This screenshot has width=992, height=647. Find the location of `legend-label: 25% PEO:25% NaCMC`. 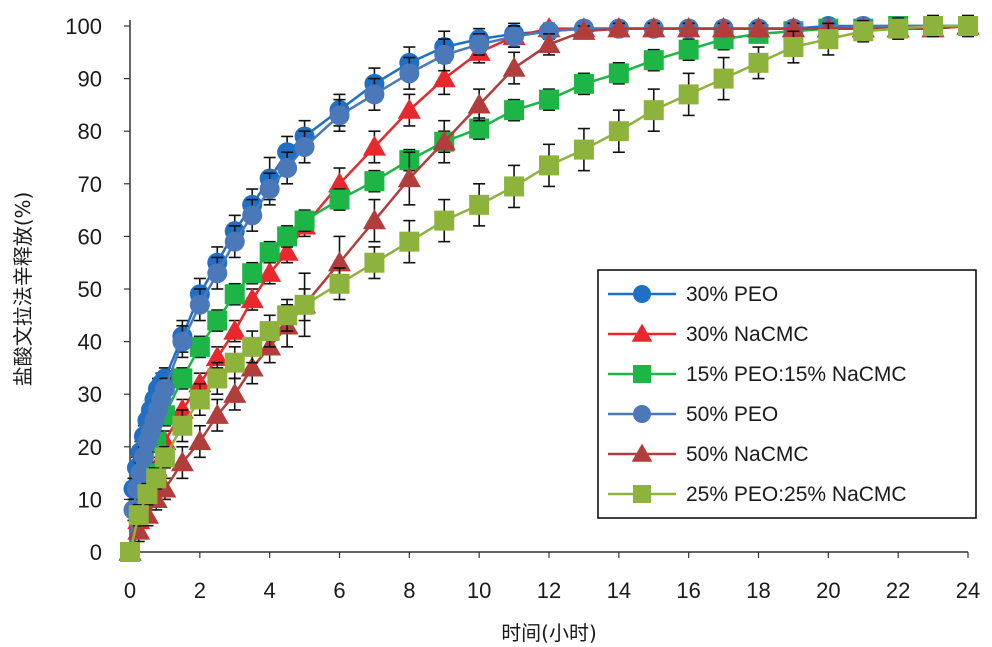

legend-label: 25% PEO:25% NaCMC is located at coordinates (796, 494).